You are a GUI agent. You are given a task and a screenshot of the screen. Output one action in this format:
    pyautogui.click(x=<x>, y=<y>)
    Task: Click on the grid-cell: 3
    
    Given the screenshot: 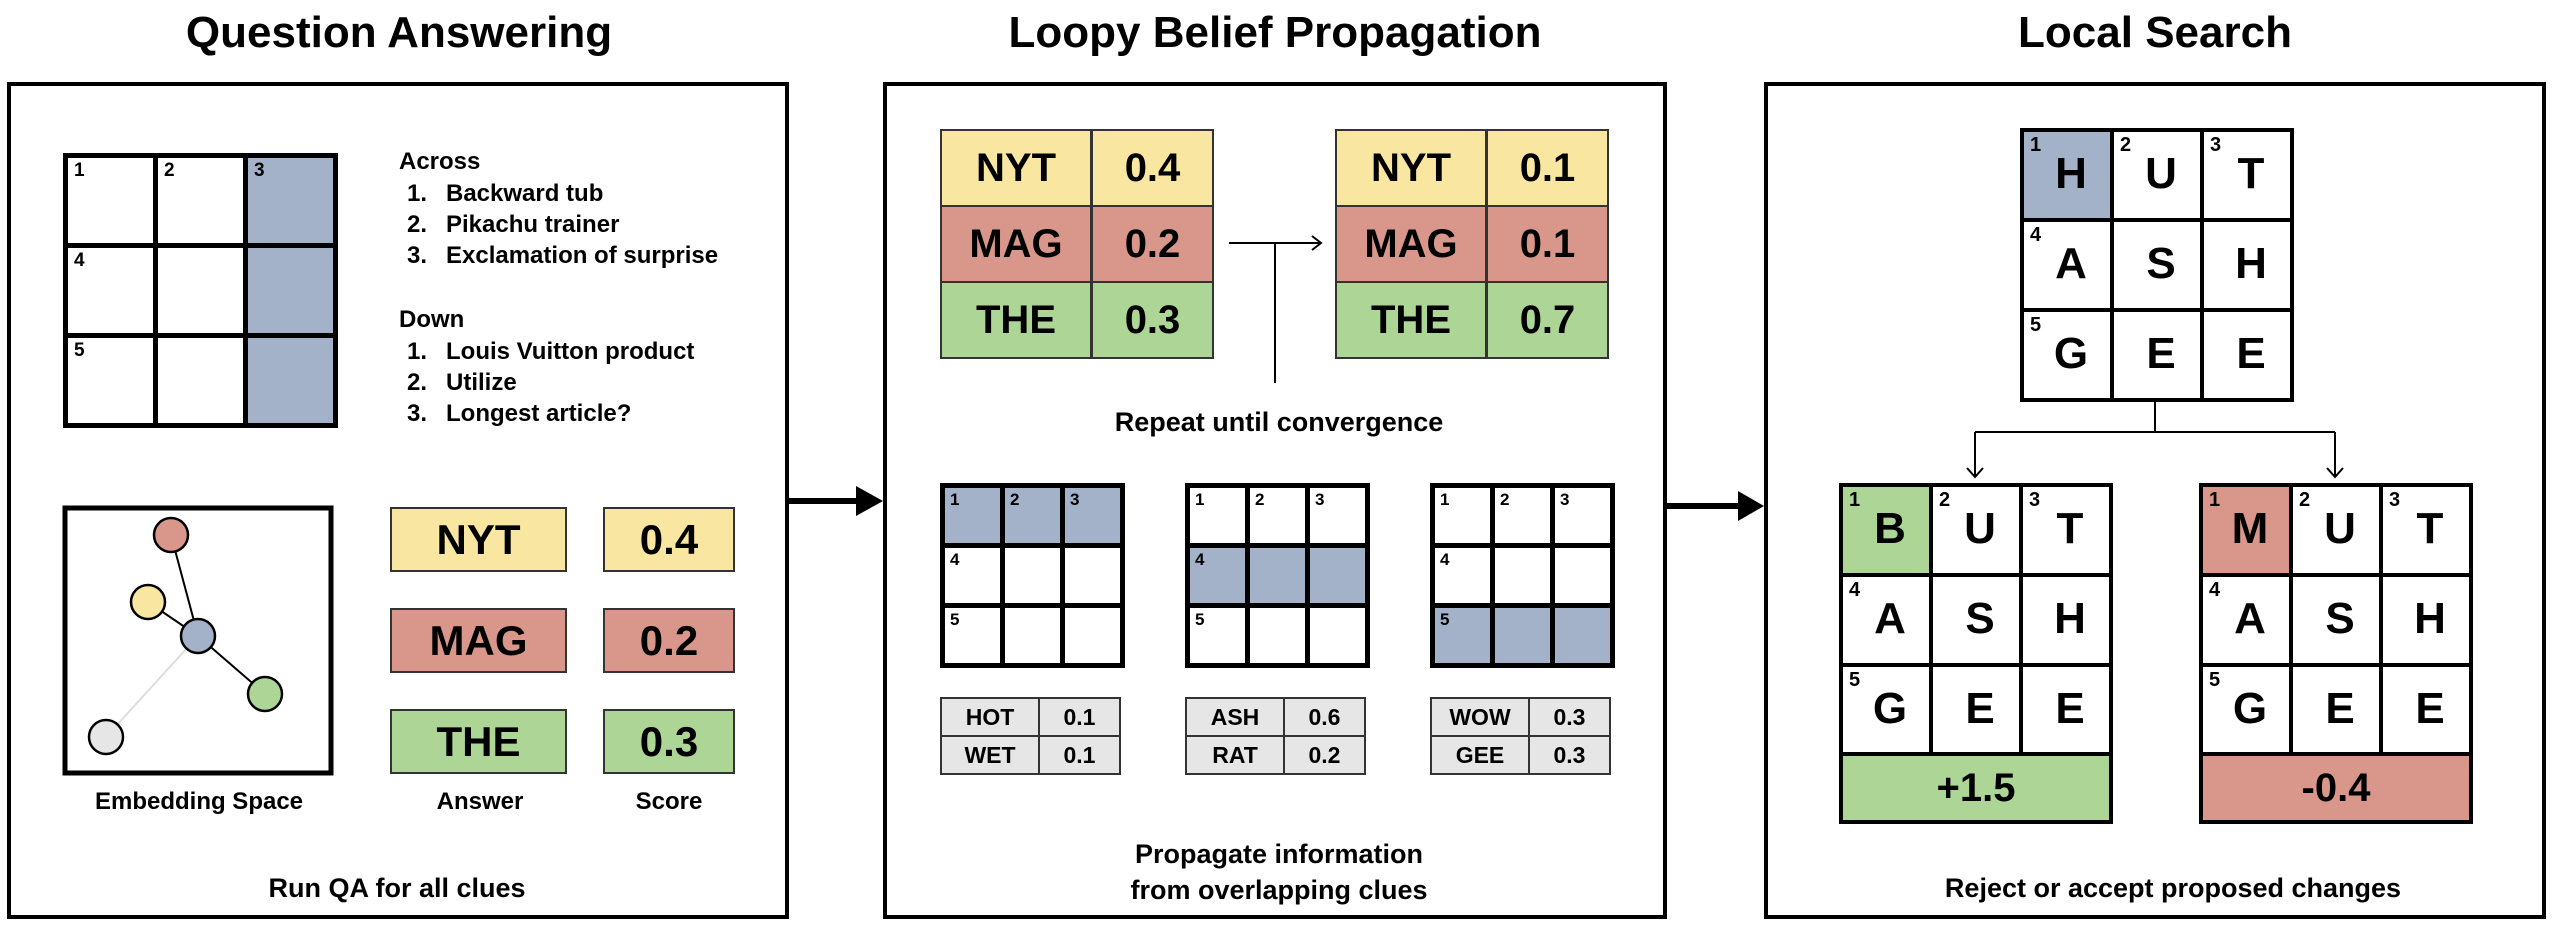 What is the action you would take?
    pyautogui.click(x=1092, y=515)
    